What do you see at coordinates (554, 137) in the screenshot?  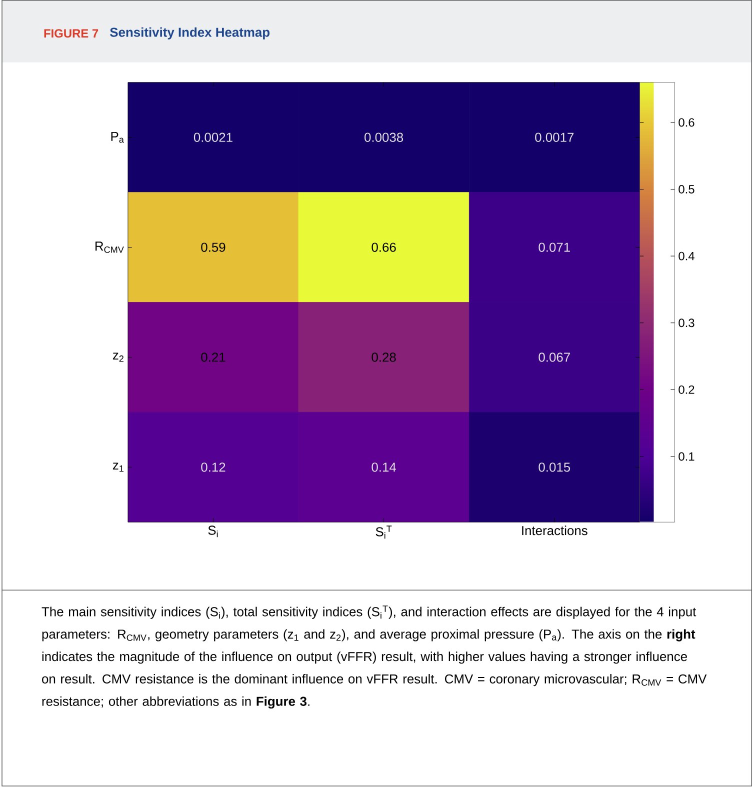 I see `data-label: 0.0017` at bounding box center [554, 137].